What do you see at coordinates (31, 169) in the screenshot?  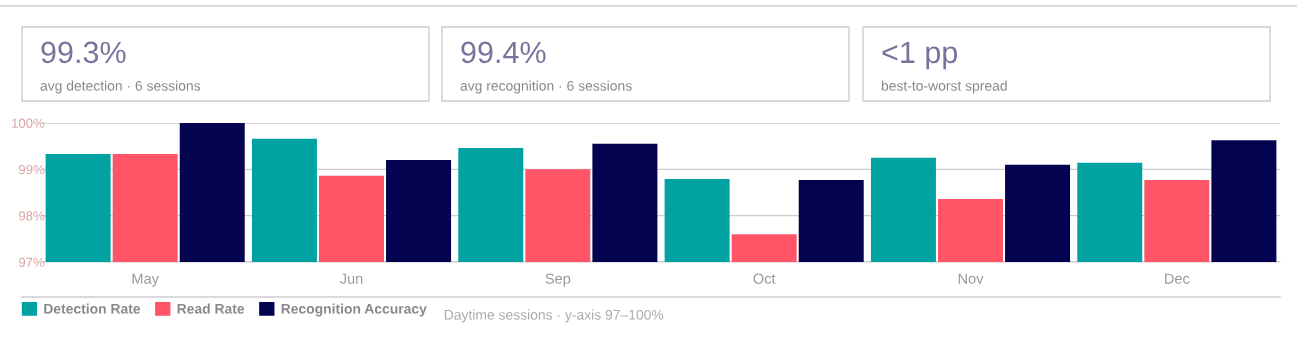 I see `y-tick-label: 99%` at bounding box center [31, 169].